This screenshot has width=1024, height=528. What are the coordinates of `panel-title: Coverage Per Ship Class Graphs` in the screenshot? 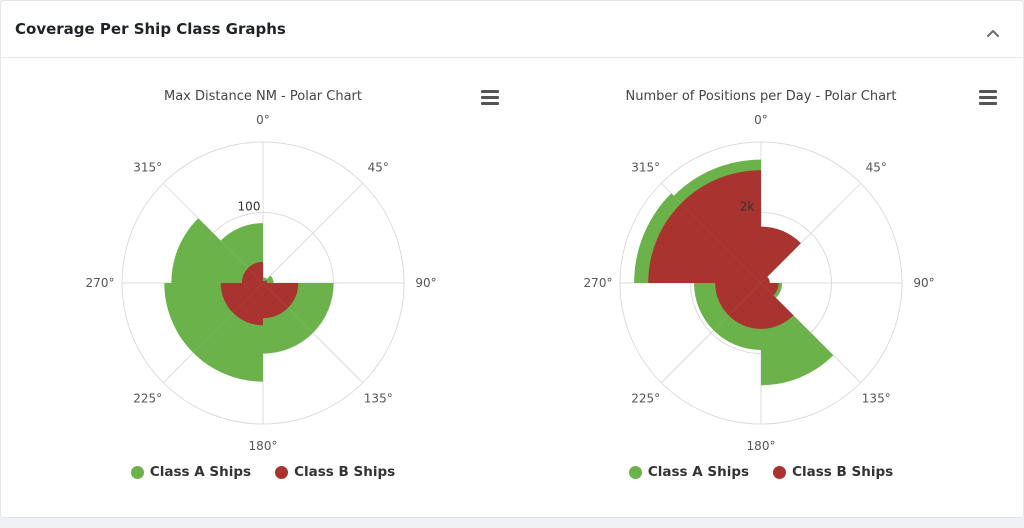 It's located at (150, 29).